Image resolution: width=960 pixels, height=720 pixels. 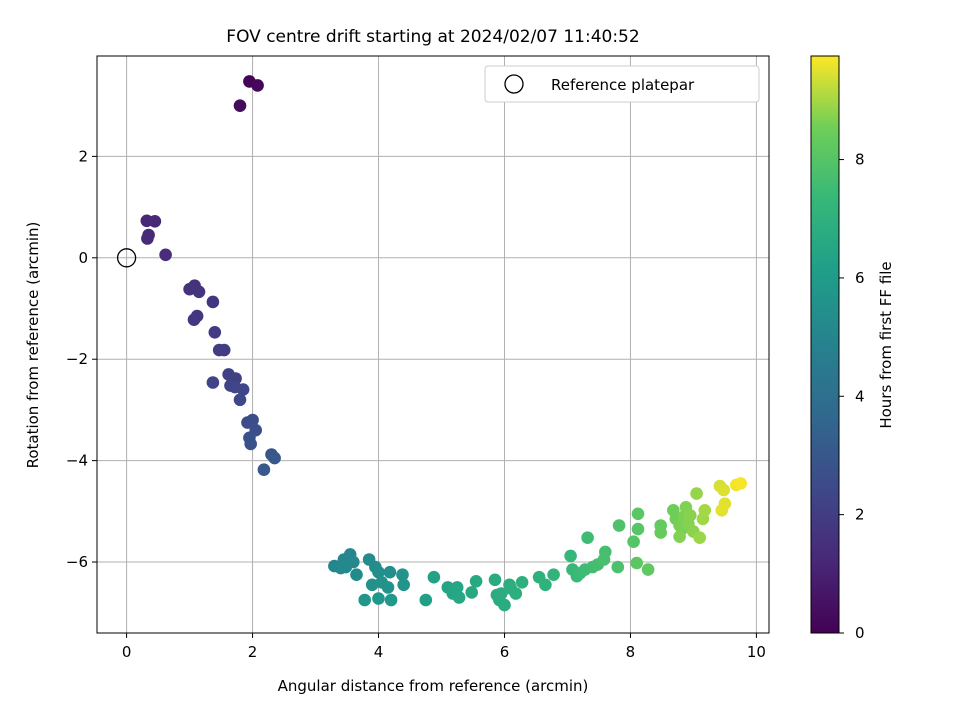 I want to click on y-axis-ticks: 2 0 −2 −4 −6, so click(x=81, y=359).